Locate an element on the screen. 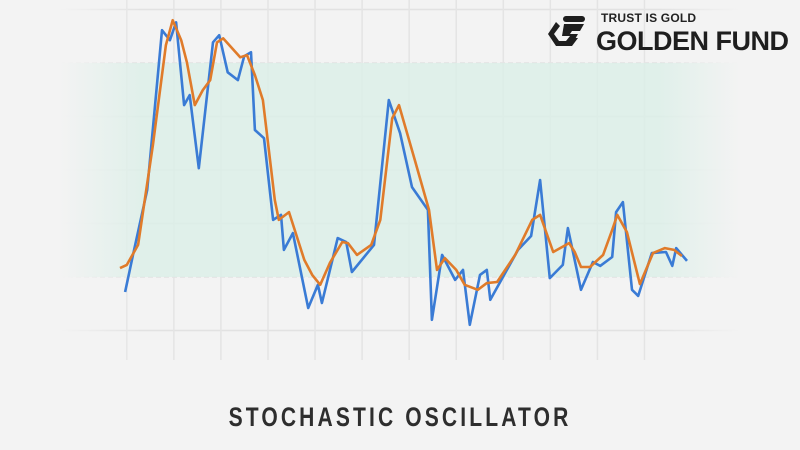 The image size is (800, 450). golden-fund-logo-icon is located at coordinates (566, 31).